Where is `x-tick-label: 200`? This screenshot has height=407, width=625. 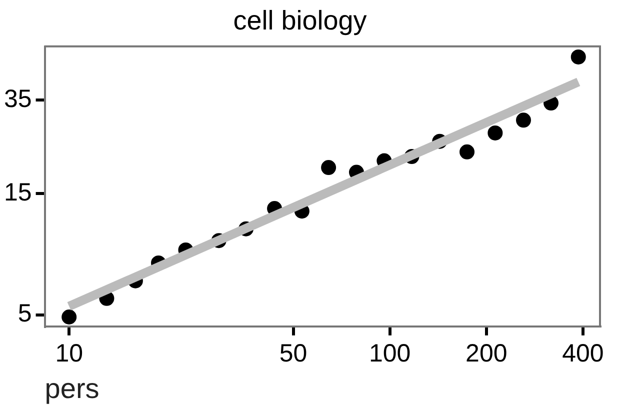 x-tick-label: 200 is located at coordinates (487, 353).